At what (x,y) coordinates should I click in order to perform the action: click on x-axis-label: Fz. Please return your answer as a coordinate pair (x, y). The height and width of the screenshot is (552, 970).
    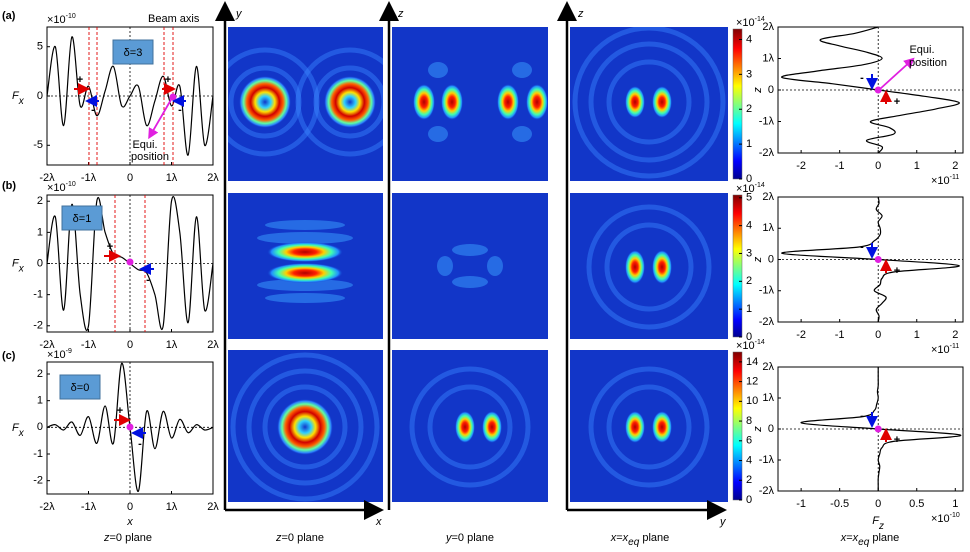
    Looking at the image, I should click on (878, 523).